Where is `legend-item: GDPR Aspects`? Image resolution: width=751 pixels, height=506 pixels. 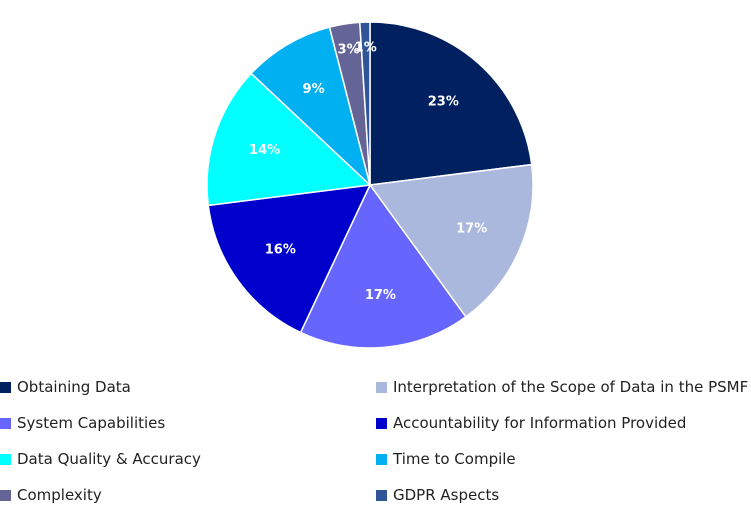
legend-item: GDPR Aspects is located at coordinates (437, 495).